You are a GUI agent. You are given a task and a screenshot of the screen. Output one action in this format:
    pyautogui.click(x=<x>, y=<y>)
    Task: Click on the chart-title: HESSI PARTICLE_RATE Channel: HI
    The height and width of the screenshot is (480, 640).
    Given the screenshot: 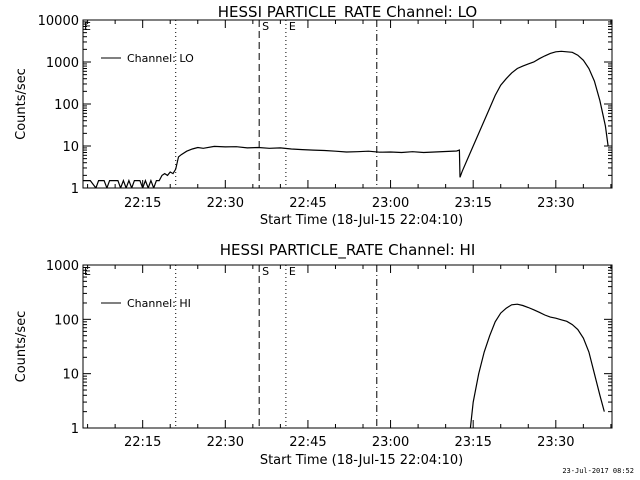 What is the action you would take?
    pyautogui.click(x=348, y=250)
    